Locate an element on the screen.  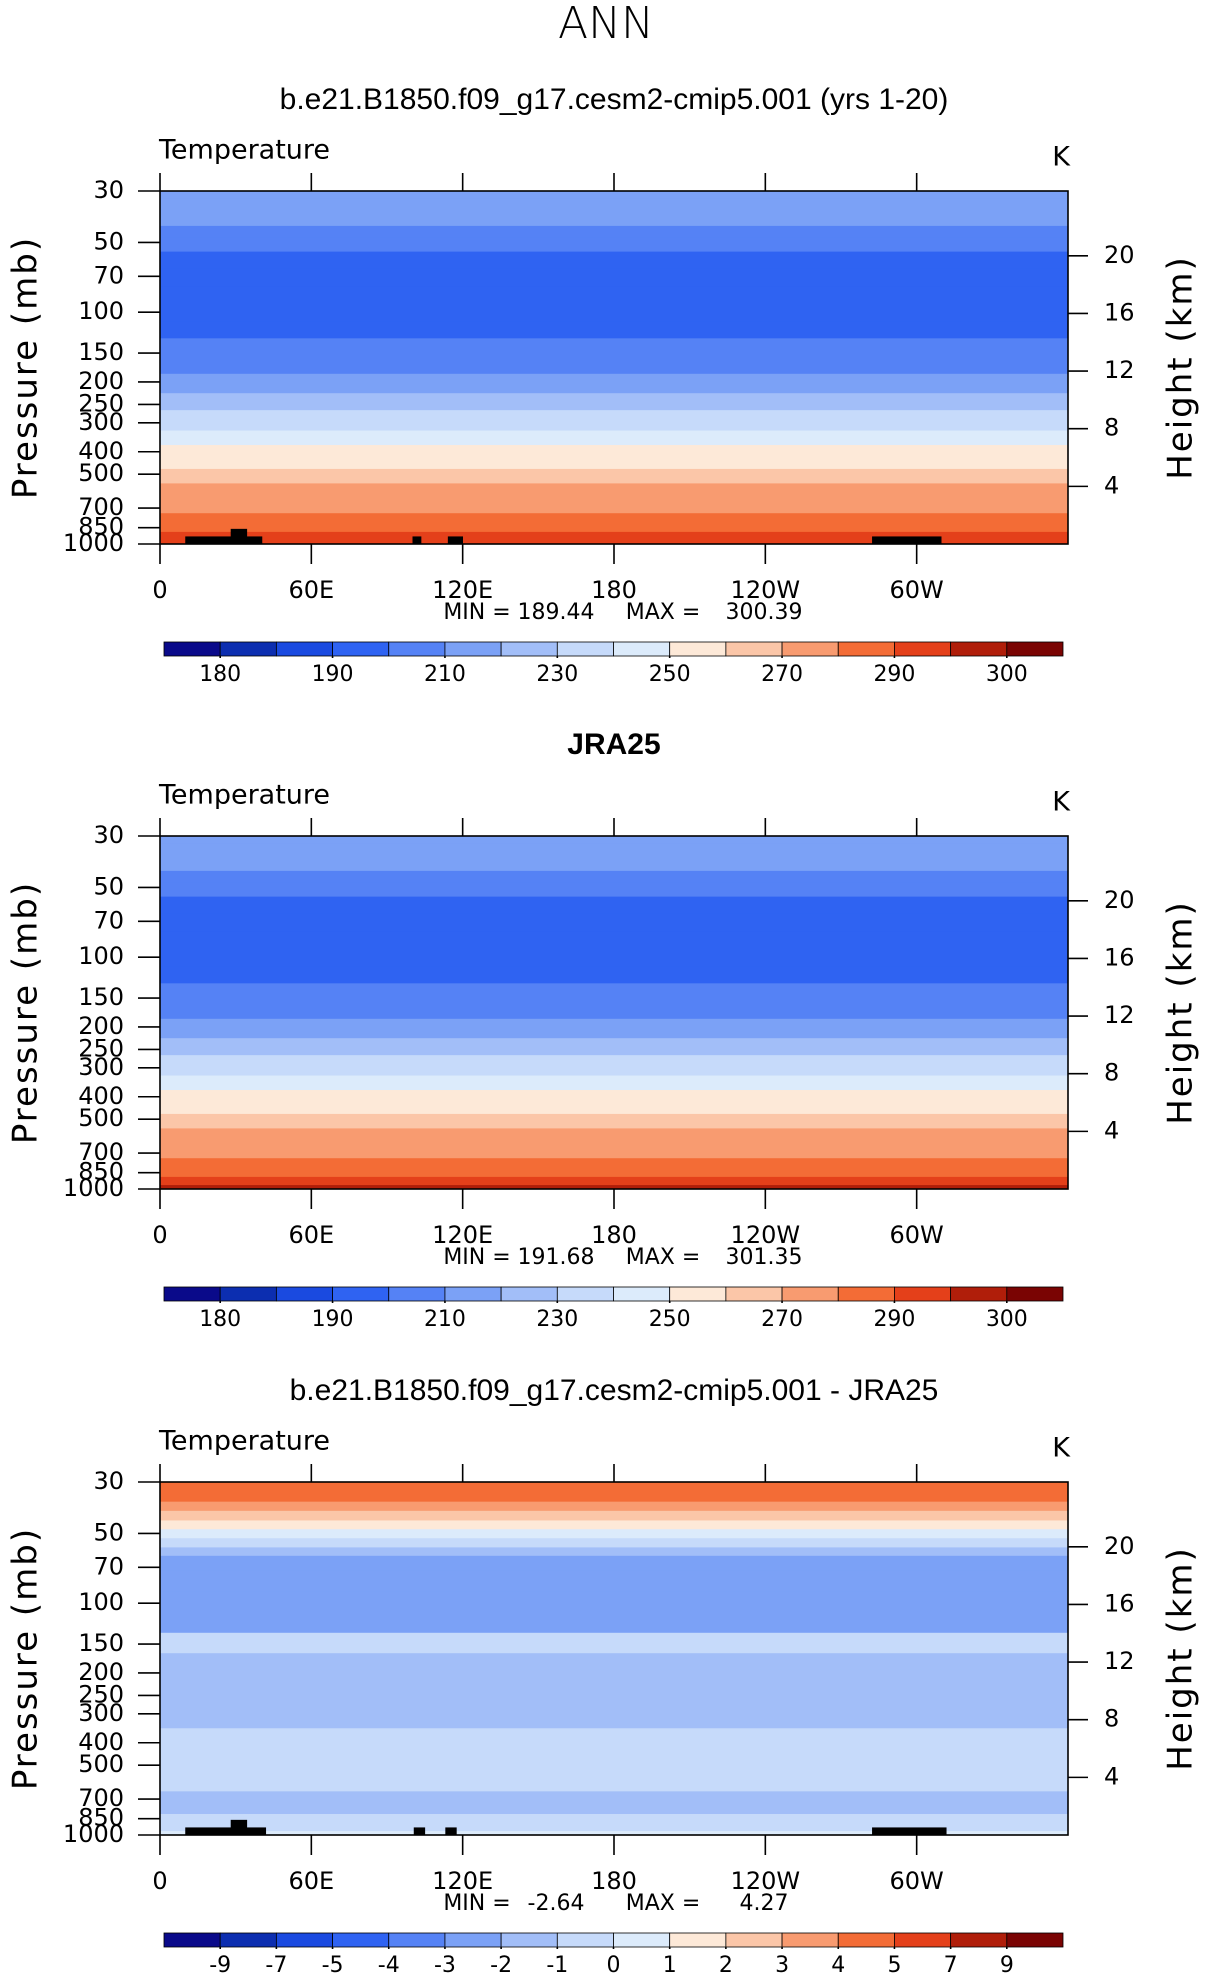
colorbar-tick-label: 230 is located at coordinates (557, 674).